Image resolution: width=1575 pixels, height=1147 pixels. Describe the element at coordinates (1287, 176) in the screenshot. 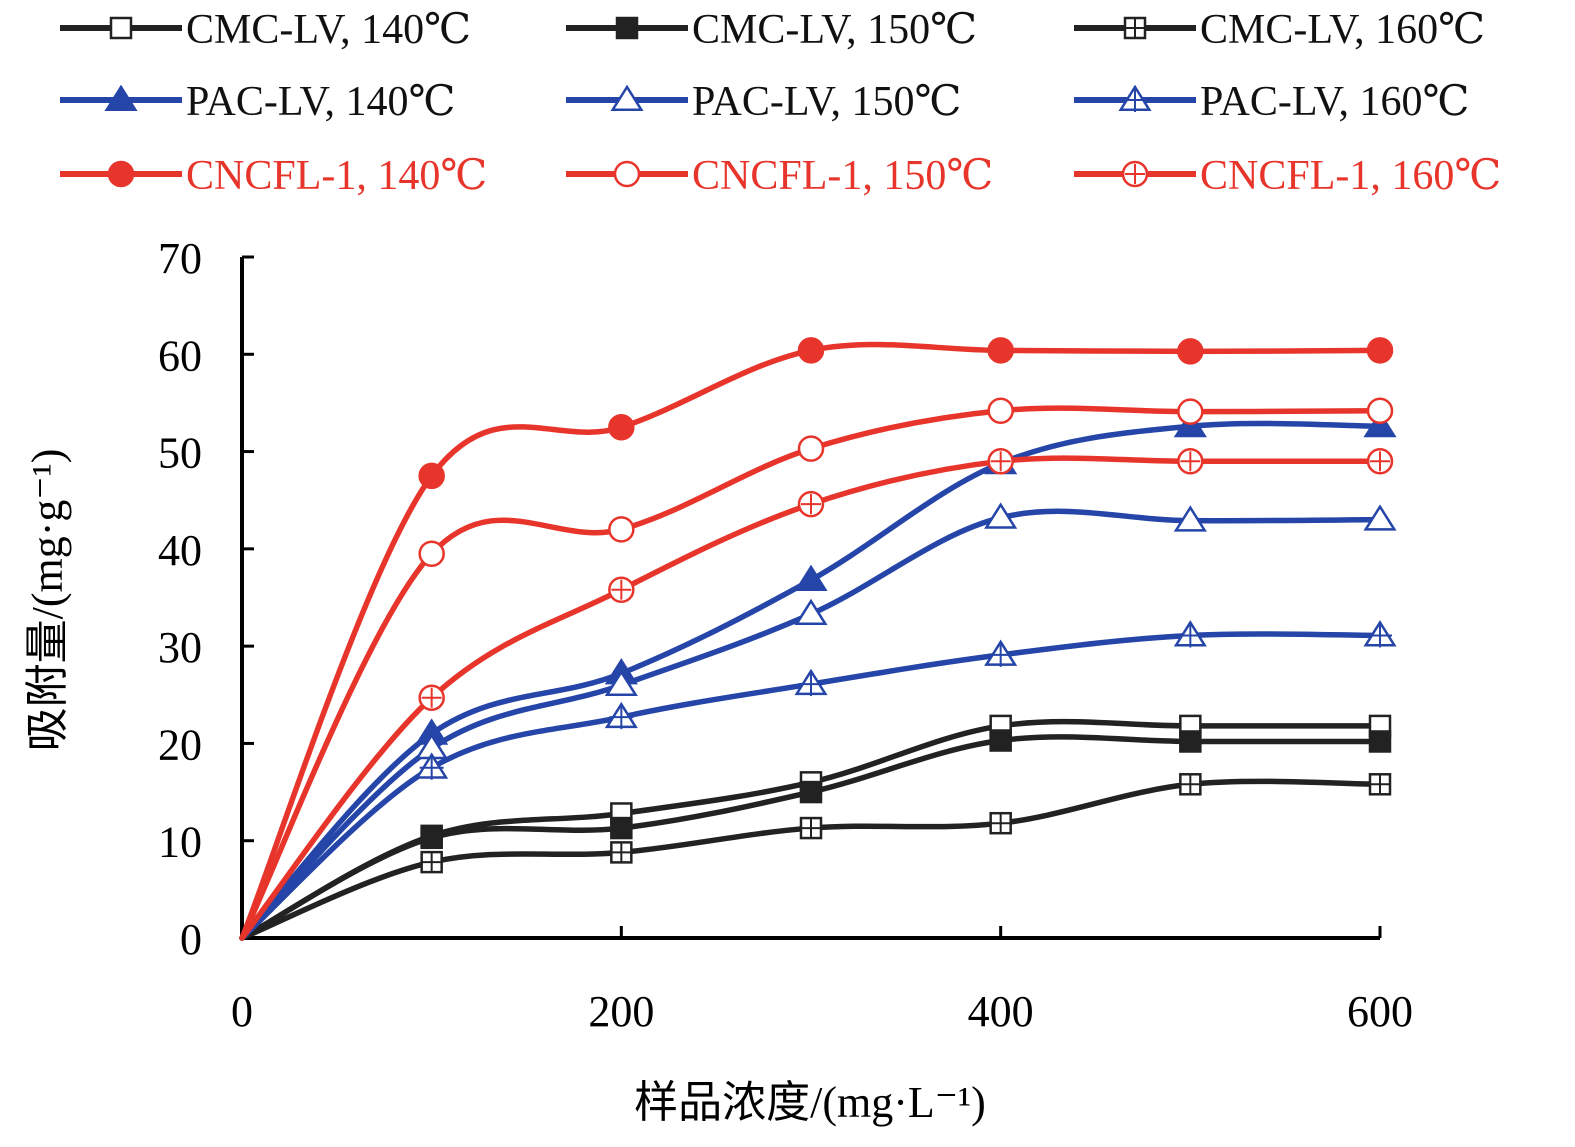

I see `legend-item: CNCFL-1, 160℃` at that location.